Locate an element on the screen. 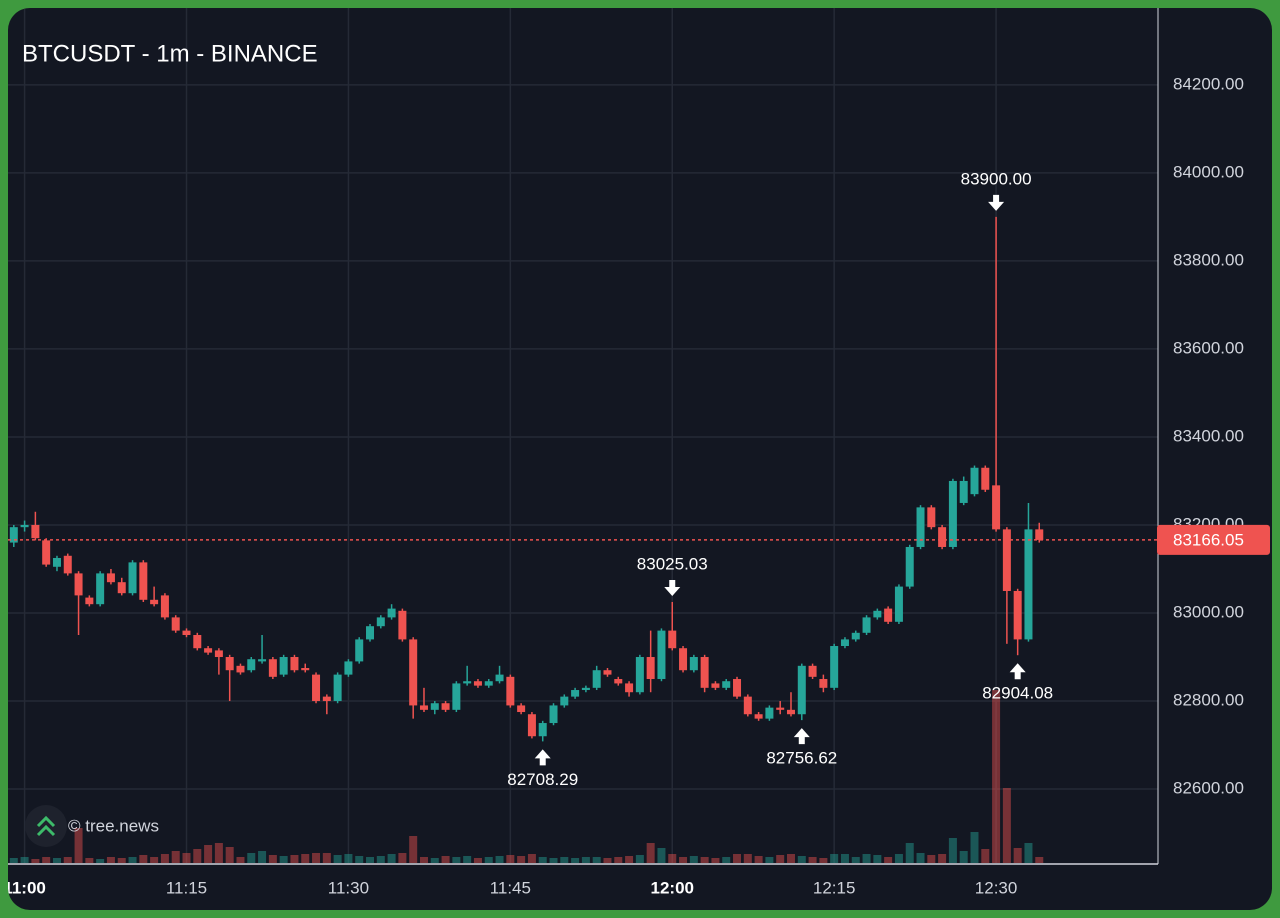 This screenshot has height=918, width=1280. y-tick-label: 84000.00 is located at coordinates (1208, 171).